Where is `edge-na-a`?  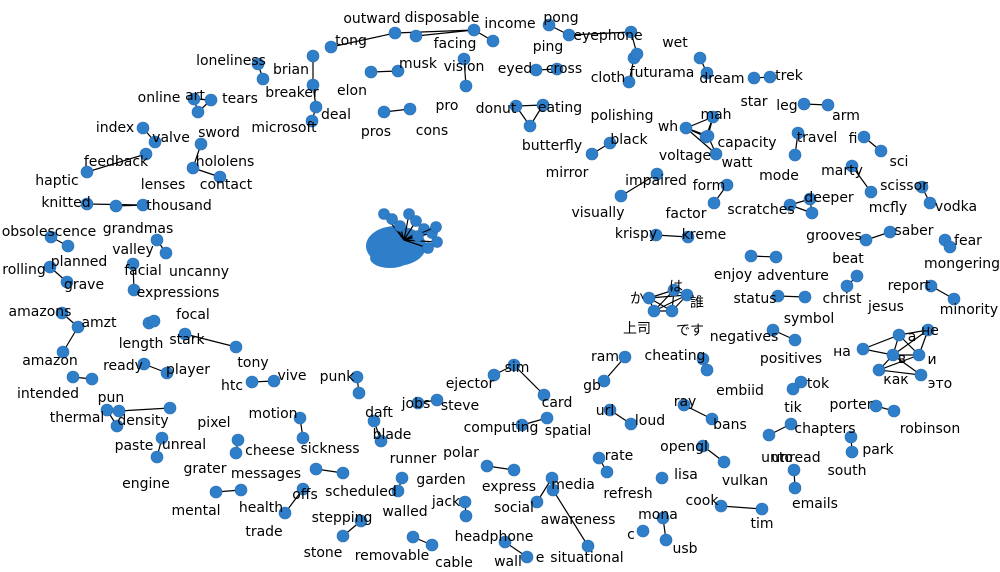
edge-na-a is located at coordinates (881, 342).